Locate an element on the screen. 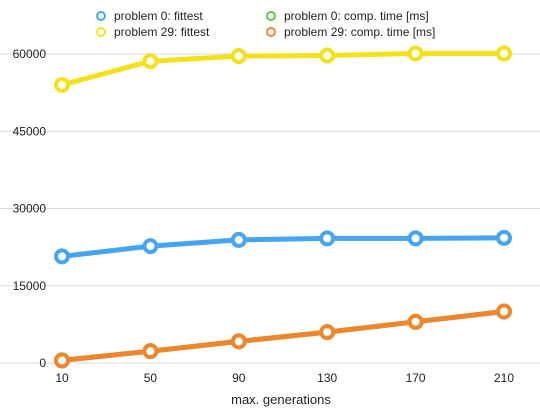 Image resolution: width=540 pixels, height=419 pixels. legend-item-problem-29-fittest: problem 29: fittest is located at coordinates (152, 32).